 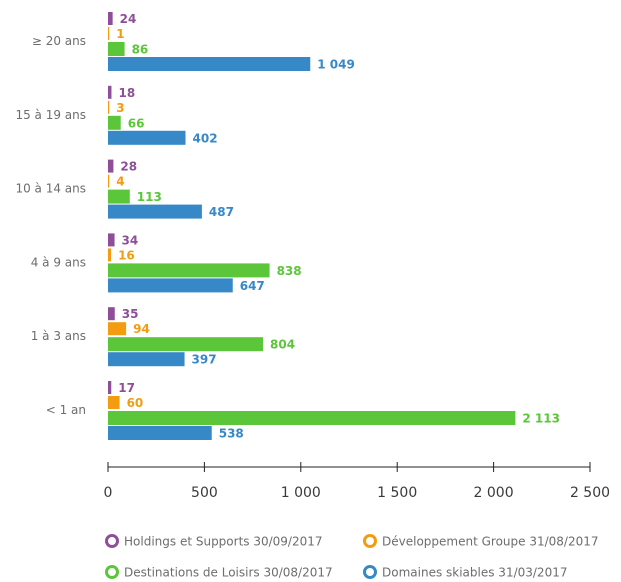 I want to click on legend-entry: Domaines skiables 31/03/2017, so click(x=474, y=573).